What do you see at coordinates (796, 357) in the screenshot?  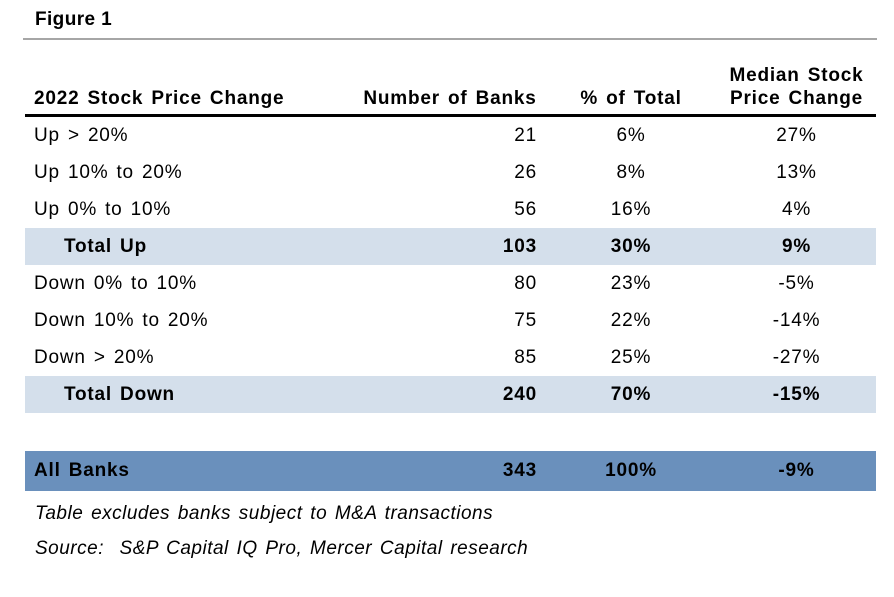 I see `row-median-value: -27%` at bounding box center [796, 357].